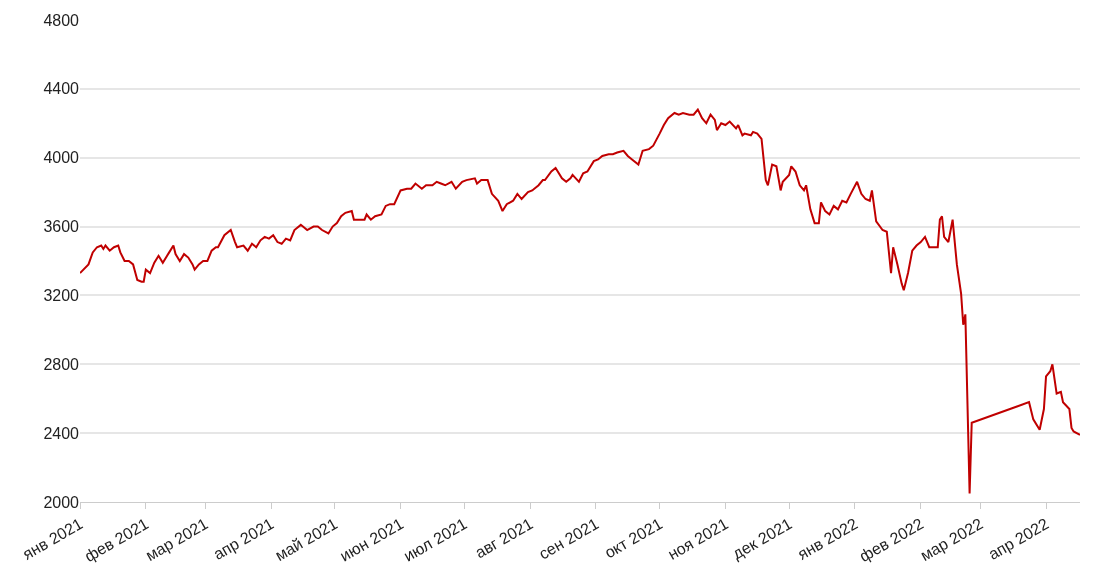 Image resolution: width=1100 pixels, height=577 pixels. I want to click on x-tick-label: янв 2022, so click(827, 538).